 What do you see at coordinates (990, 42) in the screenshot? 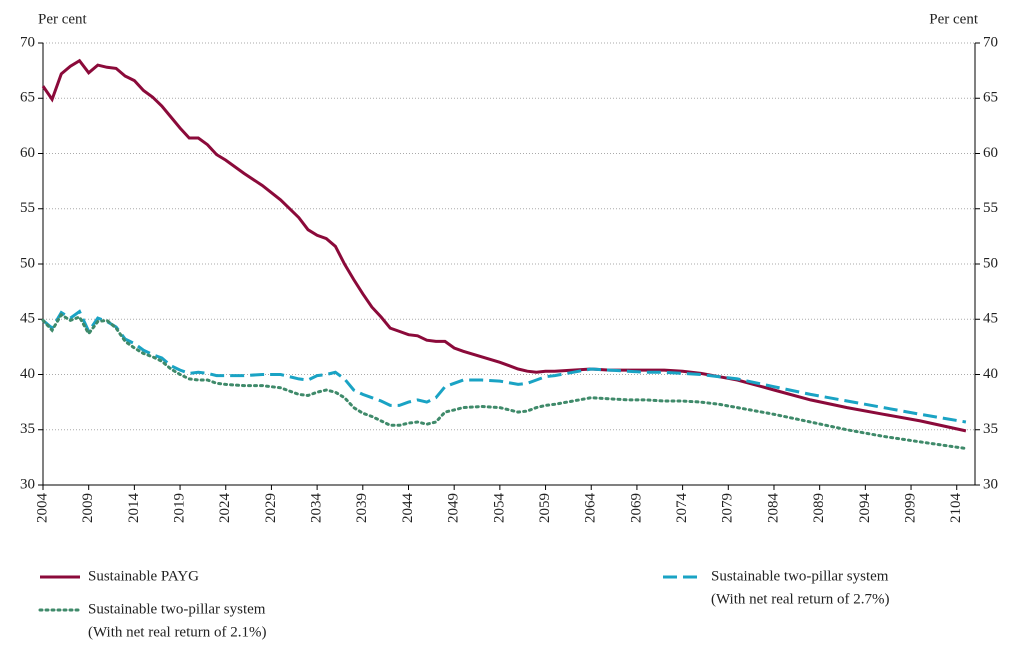
I see `y2-tick-label: 70` at bounding box center [990, 42].